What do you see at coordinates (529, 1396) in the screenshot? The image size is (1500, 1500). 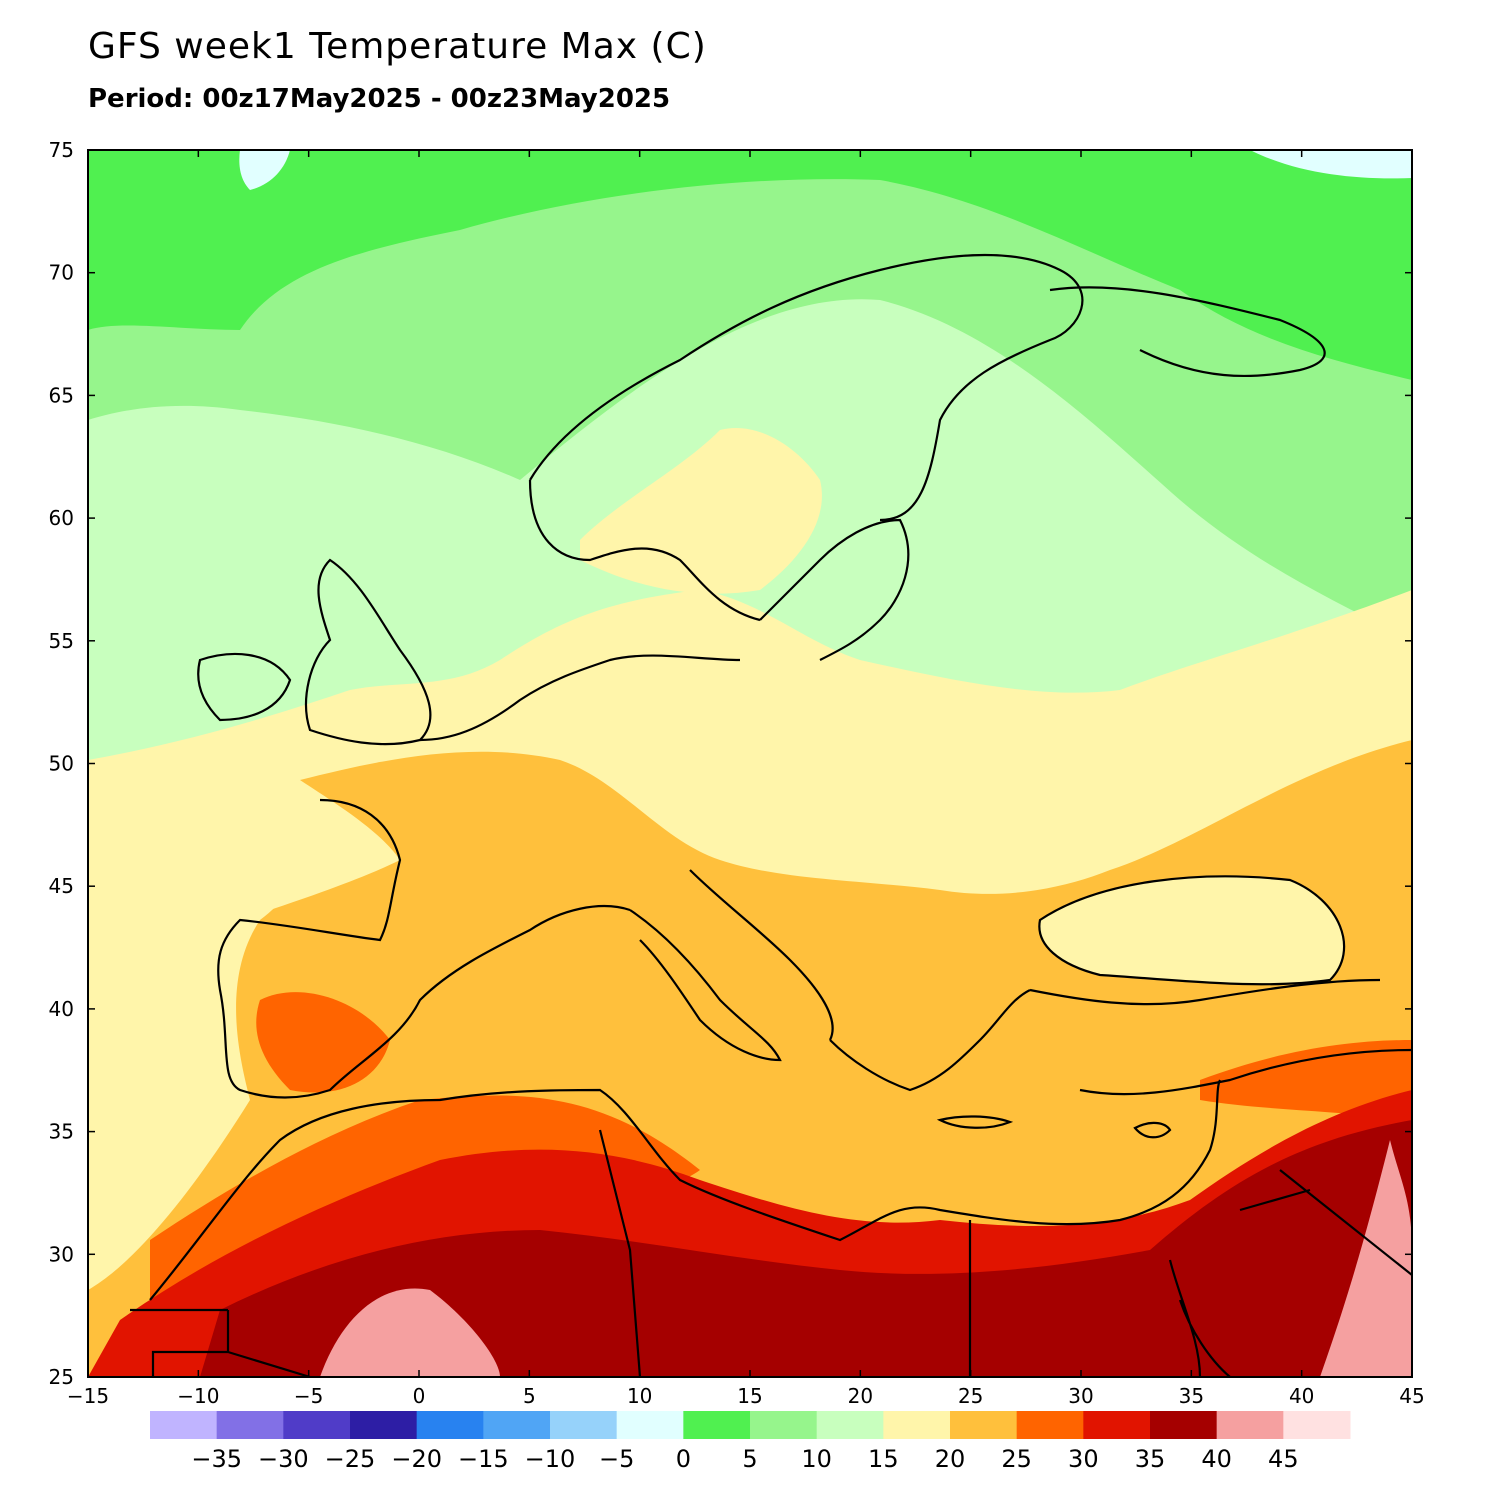 I see `x-tick-label: 5` at bounding box center [529, 1396].